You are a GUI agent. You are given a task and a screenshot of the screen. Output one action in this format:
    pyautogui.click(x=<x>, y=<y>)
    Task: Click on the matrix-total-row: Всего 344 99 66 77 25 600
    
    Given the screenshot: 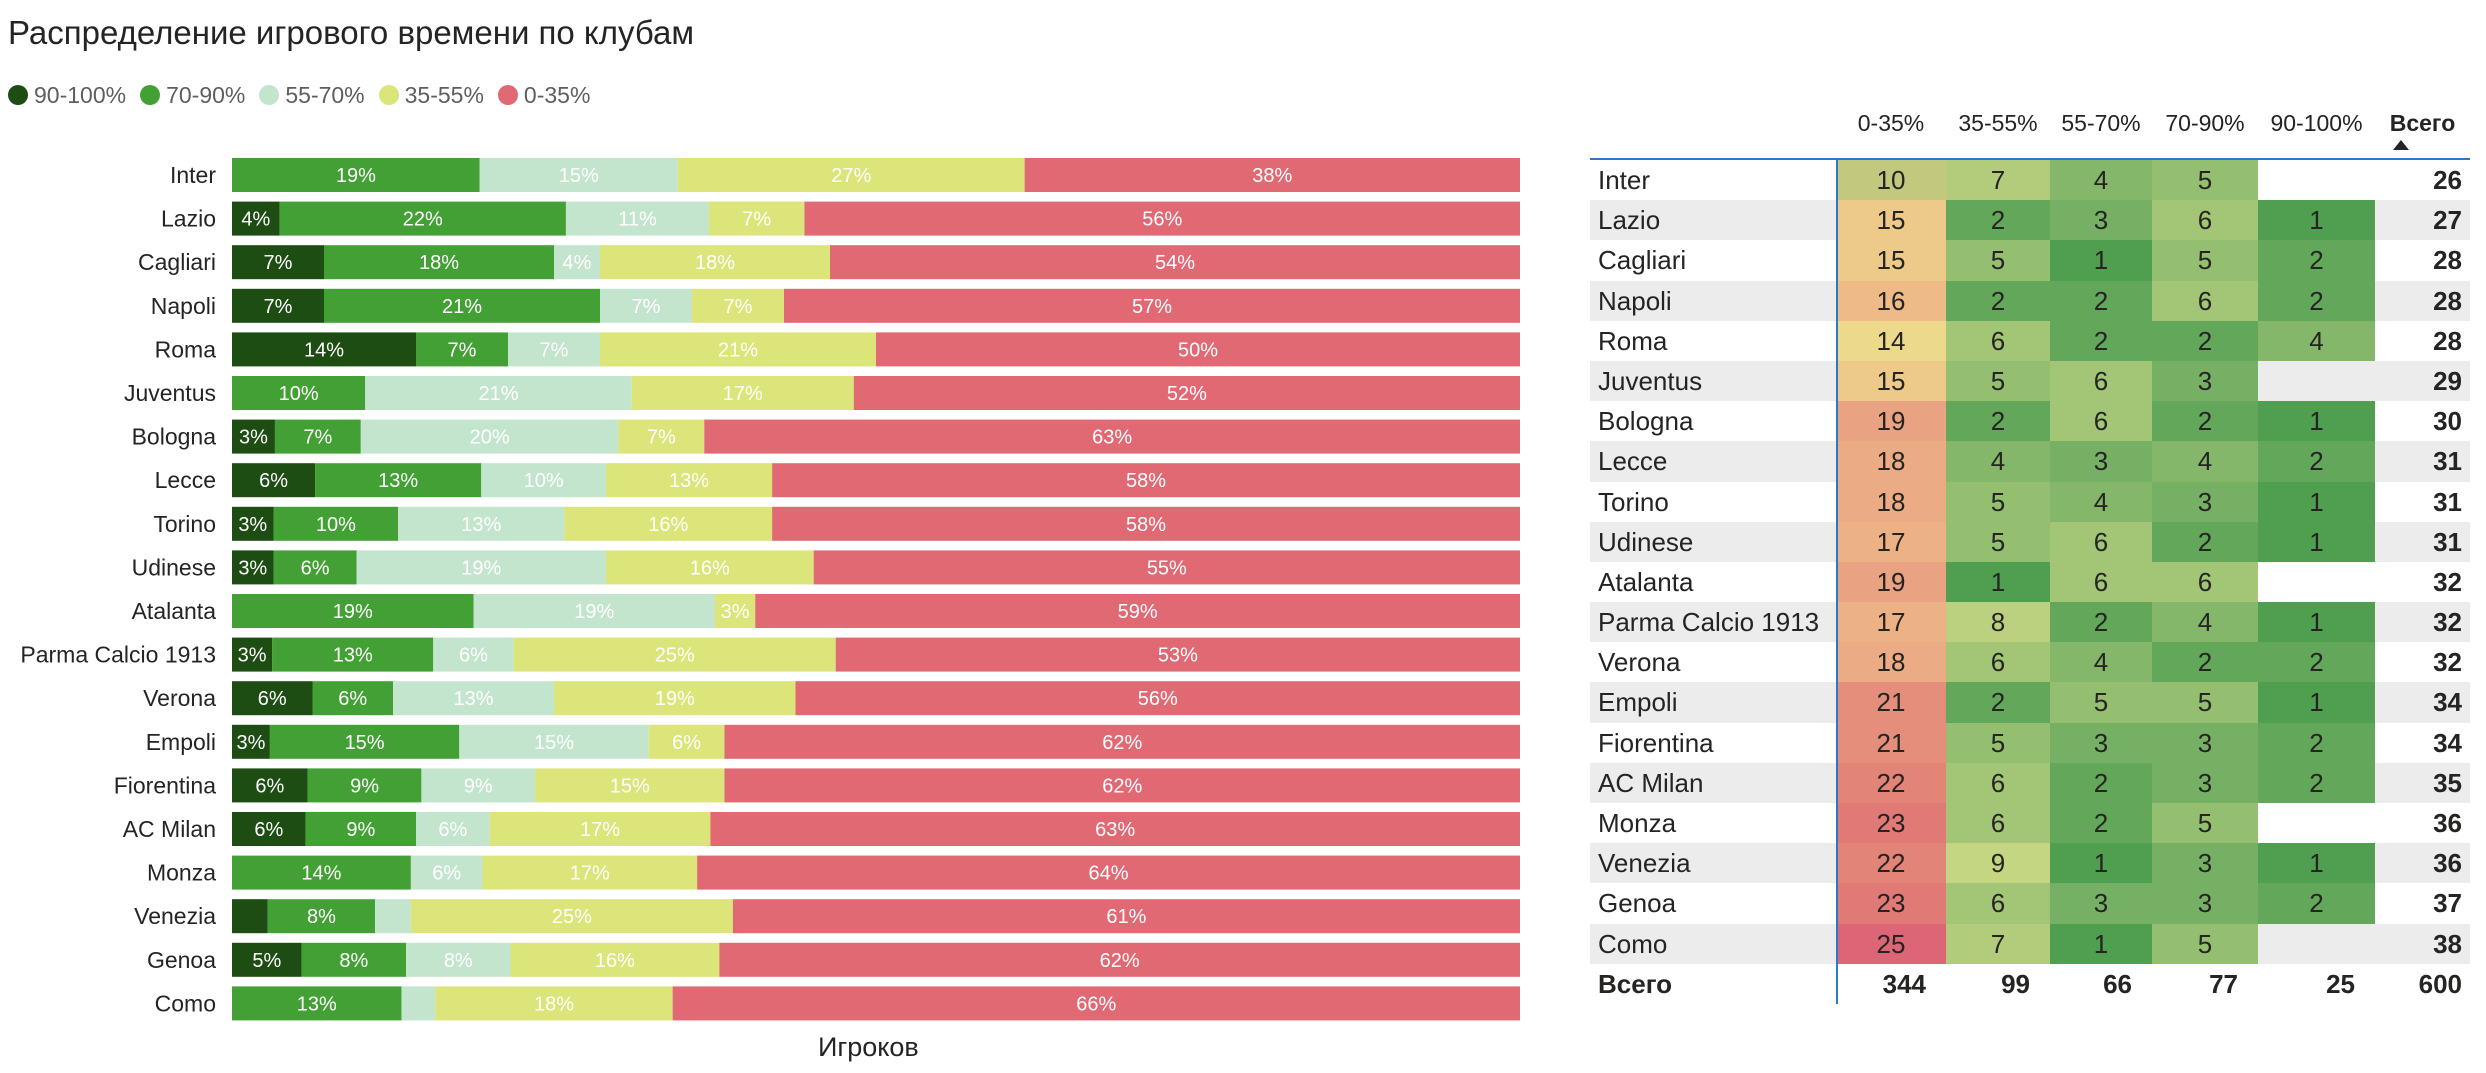 What is the action you would take?
    pyautogui.click(x=2030, y=984)
    